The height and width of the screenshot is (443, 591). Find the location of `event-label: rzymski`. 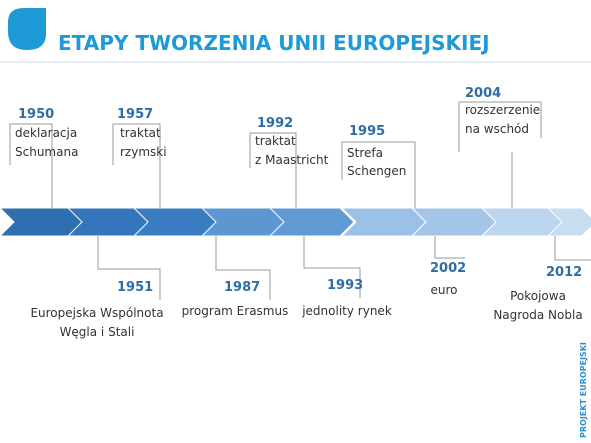

event-label: rzymski is located at coordinates (143, 152).